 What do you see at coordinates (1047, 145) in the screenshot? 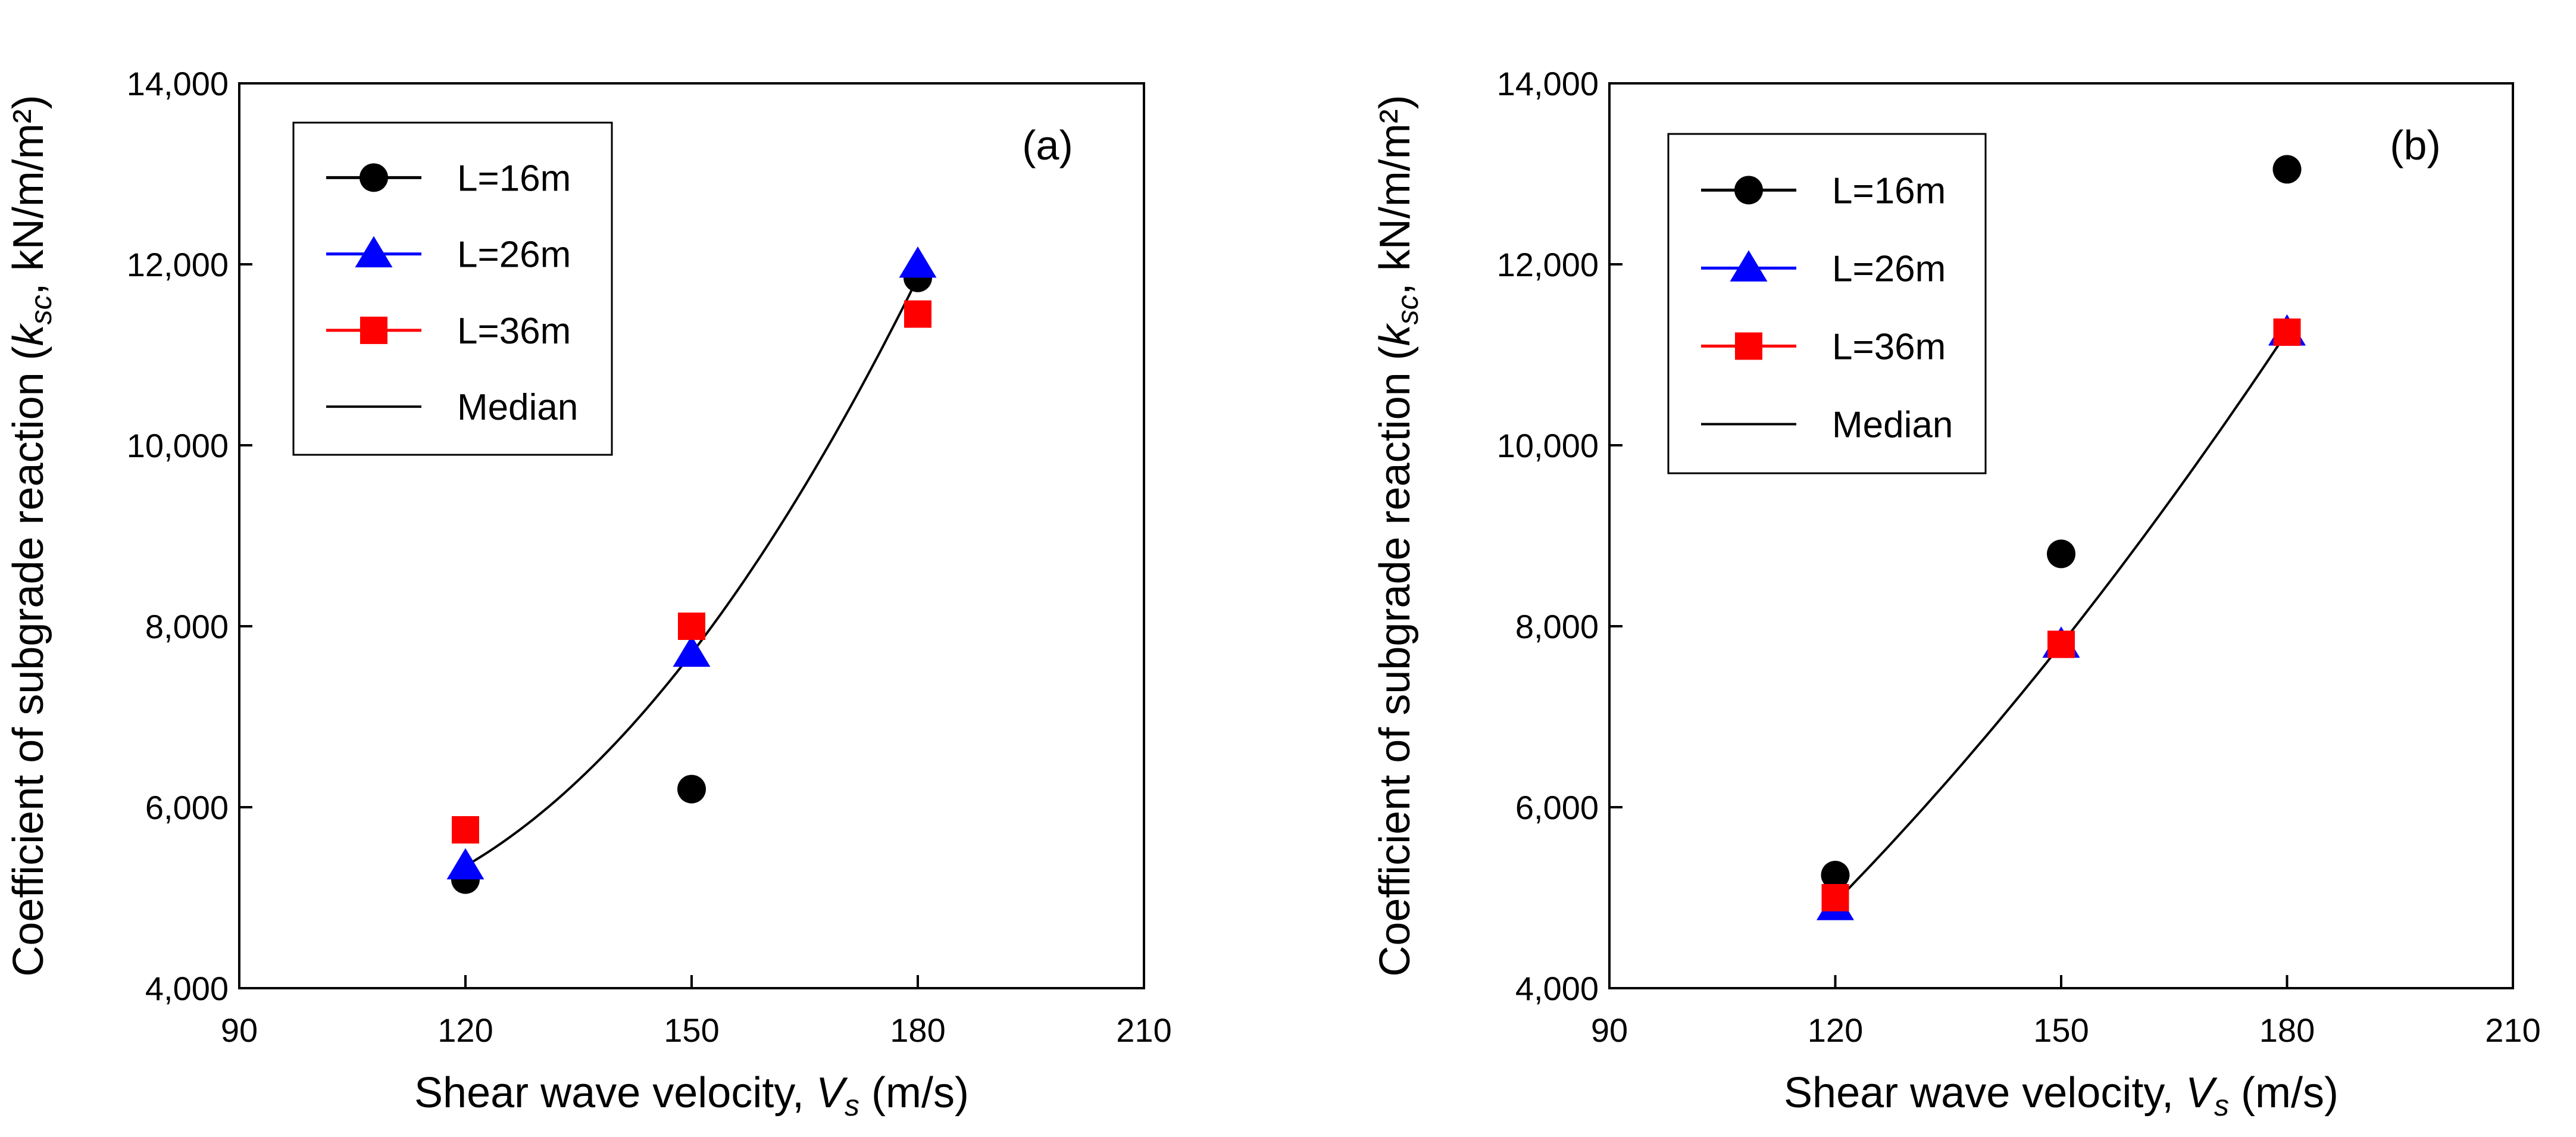
I see `panel-label: (a)` at bounding box center [1047, 145].